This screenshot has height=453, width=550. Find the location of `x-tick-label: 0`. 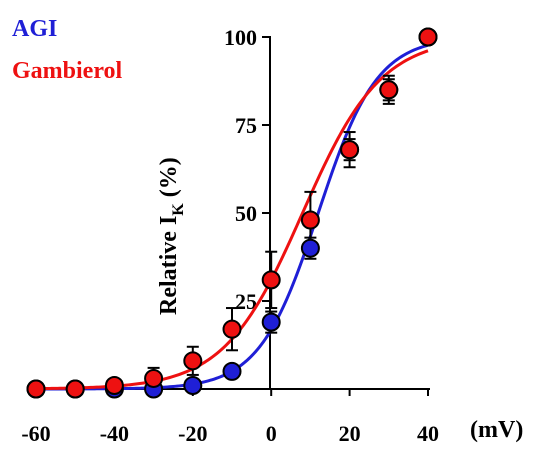

x-tick-label: 0 is located at coordinates (271, 433).